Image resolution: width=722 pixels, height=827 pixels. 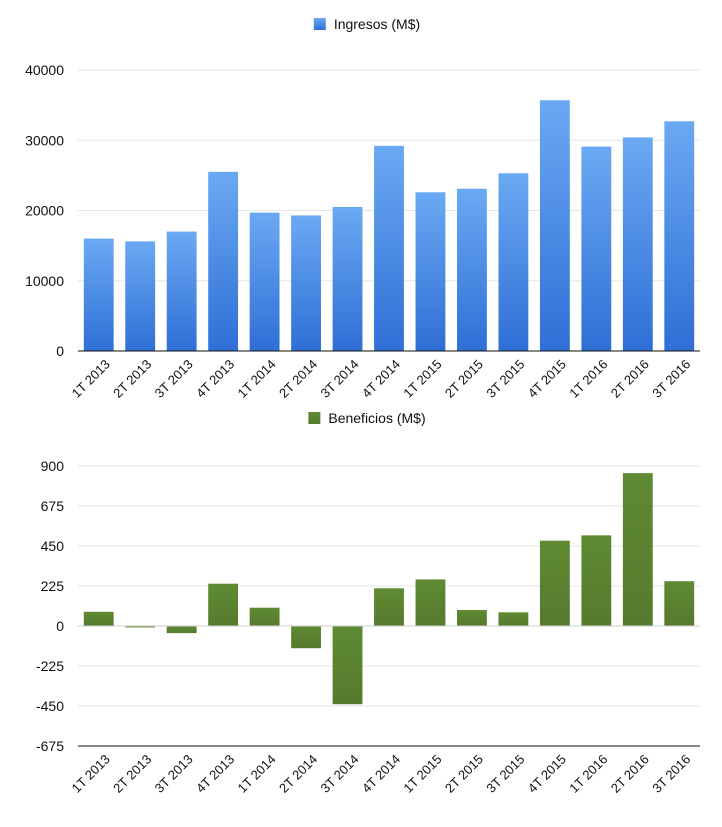 I want to click on y-tick-label: 40000, so click(x=44, y=70).